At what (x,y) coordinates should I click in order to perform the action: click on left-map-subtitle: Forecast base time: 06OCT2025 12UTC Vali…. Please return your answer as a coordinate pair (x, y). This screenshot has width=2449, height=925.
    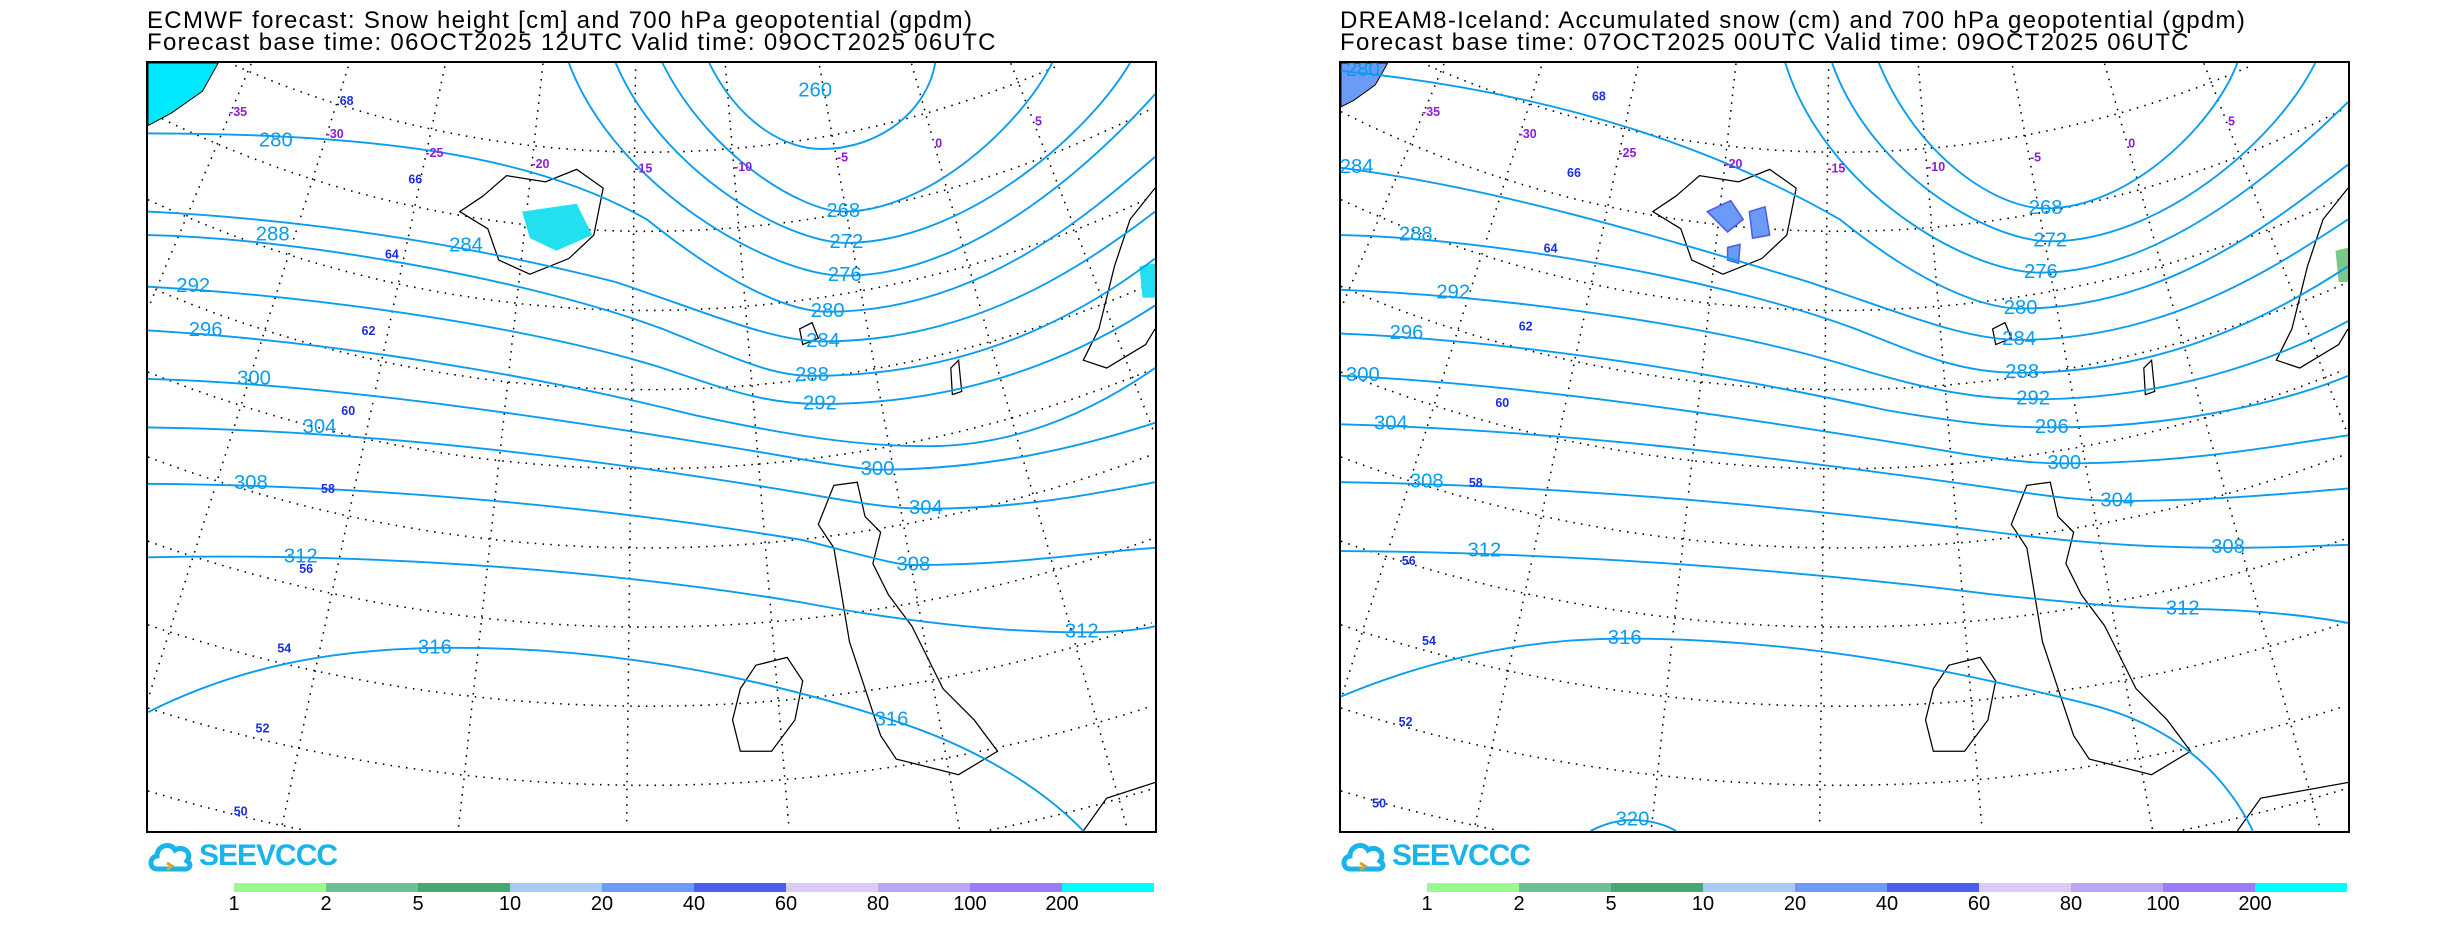
    Looking at the image, I should click on (572, 42).